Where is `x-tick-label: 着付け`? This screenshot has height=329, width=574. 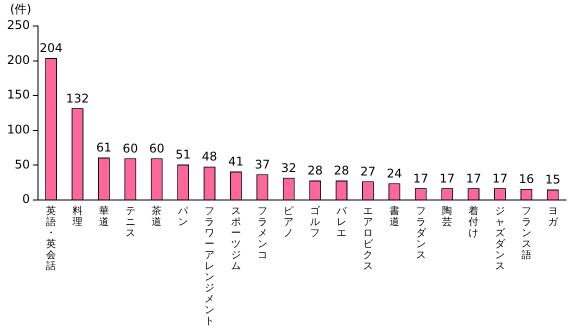 x-tick-label: 着付け is located at coordinates (473, 222).